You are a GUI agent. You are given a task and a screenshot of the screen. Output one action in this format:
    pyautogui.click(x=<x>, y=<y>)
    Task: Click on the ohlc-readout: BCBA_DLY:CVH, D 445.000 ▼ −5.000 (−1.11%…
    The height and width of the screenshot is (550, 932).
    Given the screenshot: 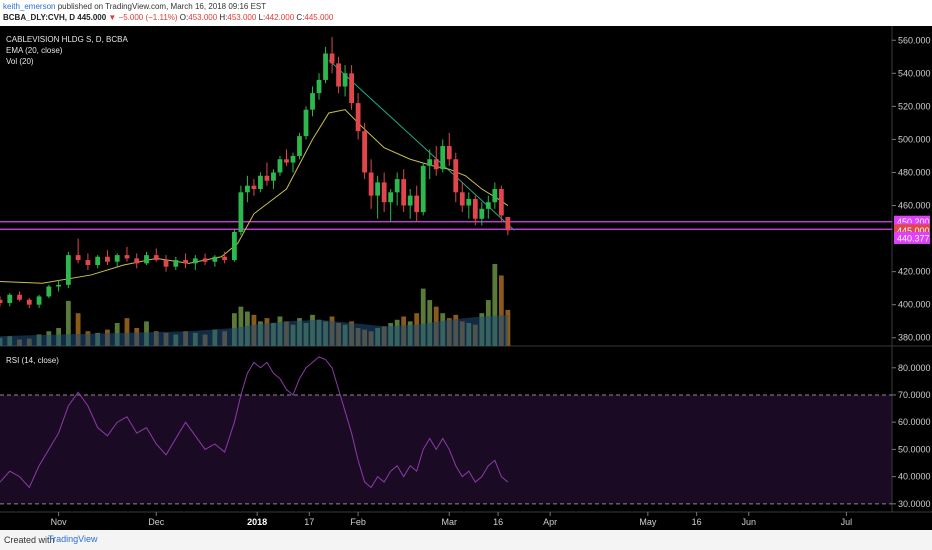 What is the action you would take?
    pyautogui.click(x=168, y=17)
    